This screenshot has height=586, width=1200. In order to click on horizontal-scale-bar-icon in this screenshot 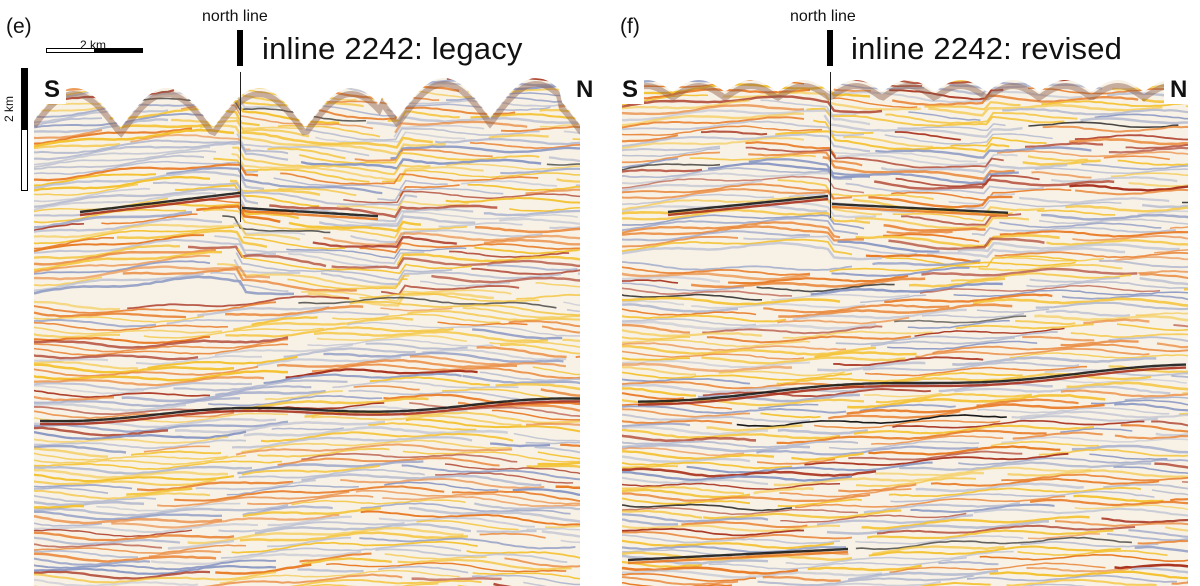, I will do `click(94, 50)`.